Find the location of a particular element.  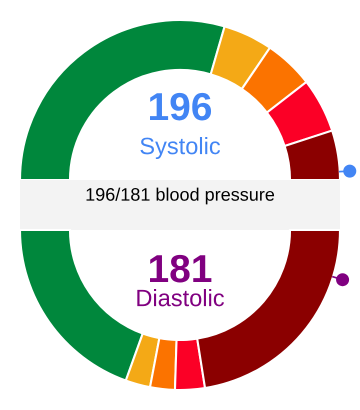

text: 196 is located at coordinates (181, 106).